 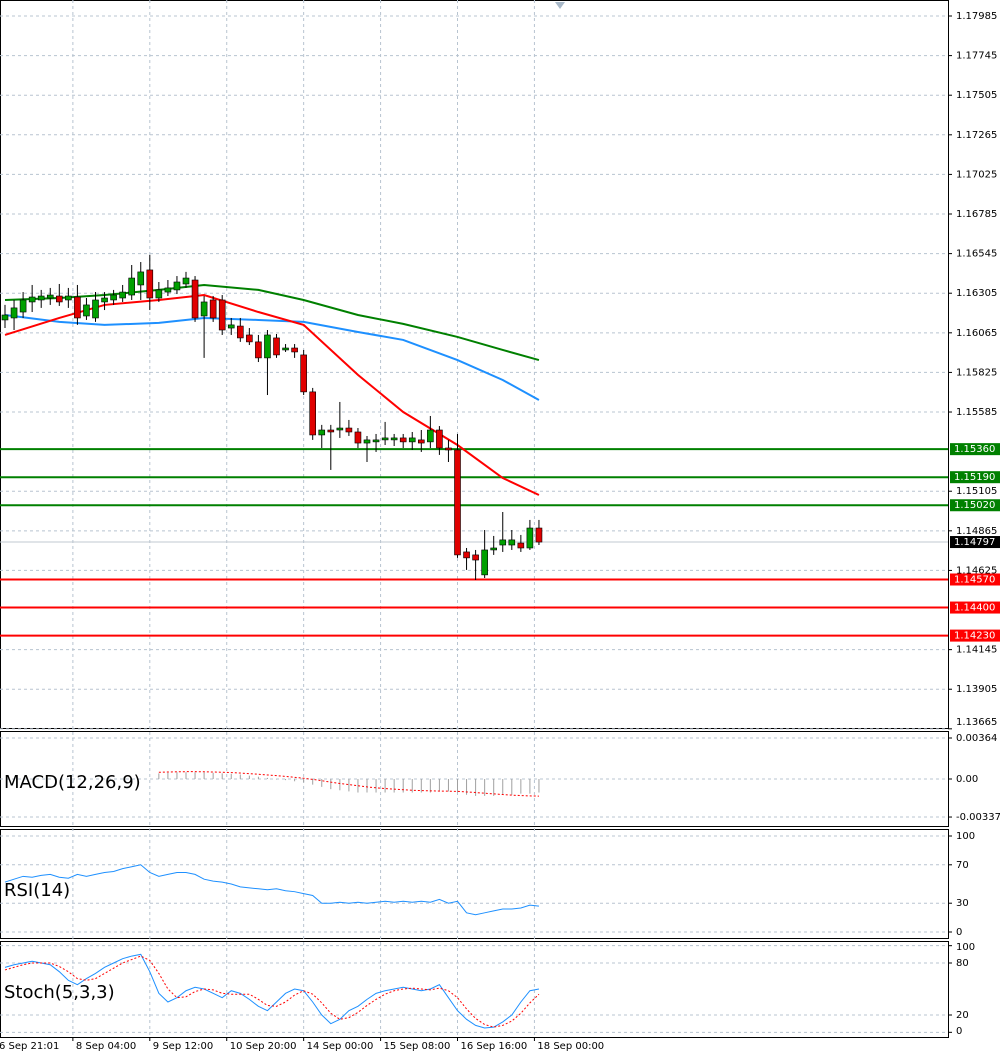 What do you see at coordinates (417, 1046) in the screenshot?
I see `x-tick-label: 15 Sep 08:00` at bounding box center [417, 1046].